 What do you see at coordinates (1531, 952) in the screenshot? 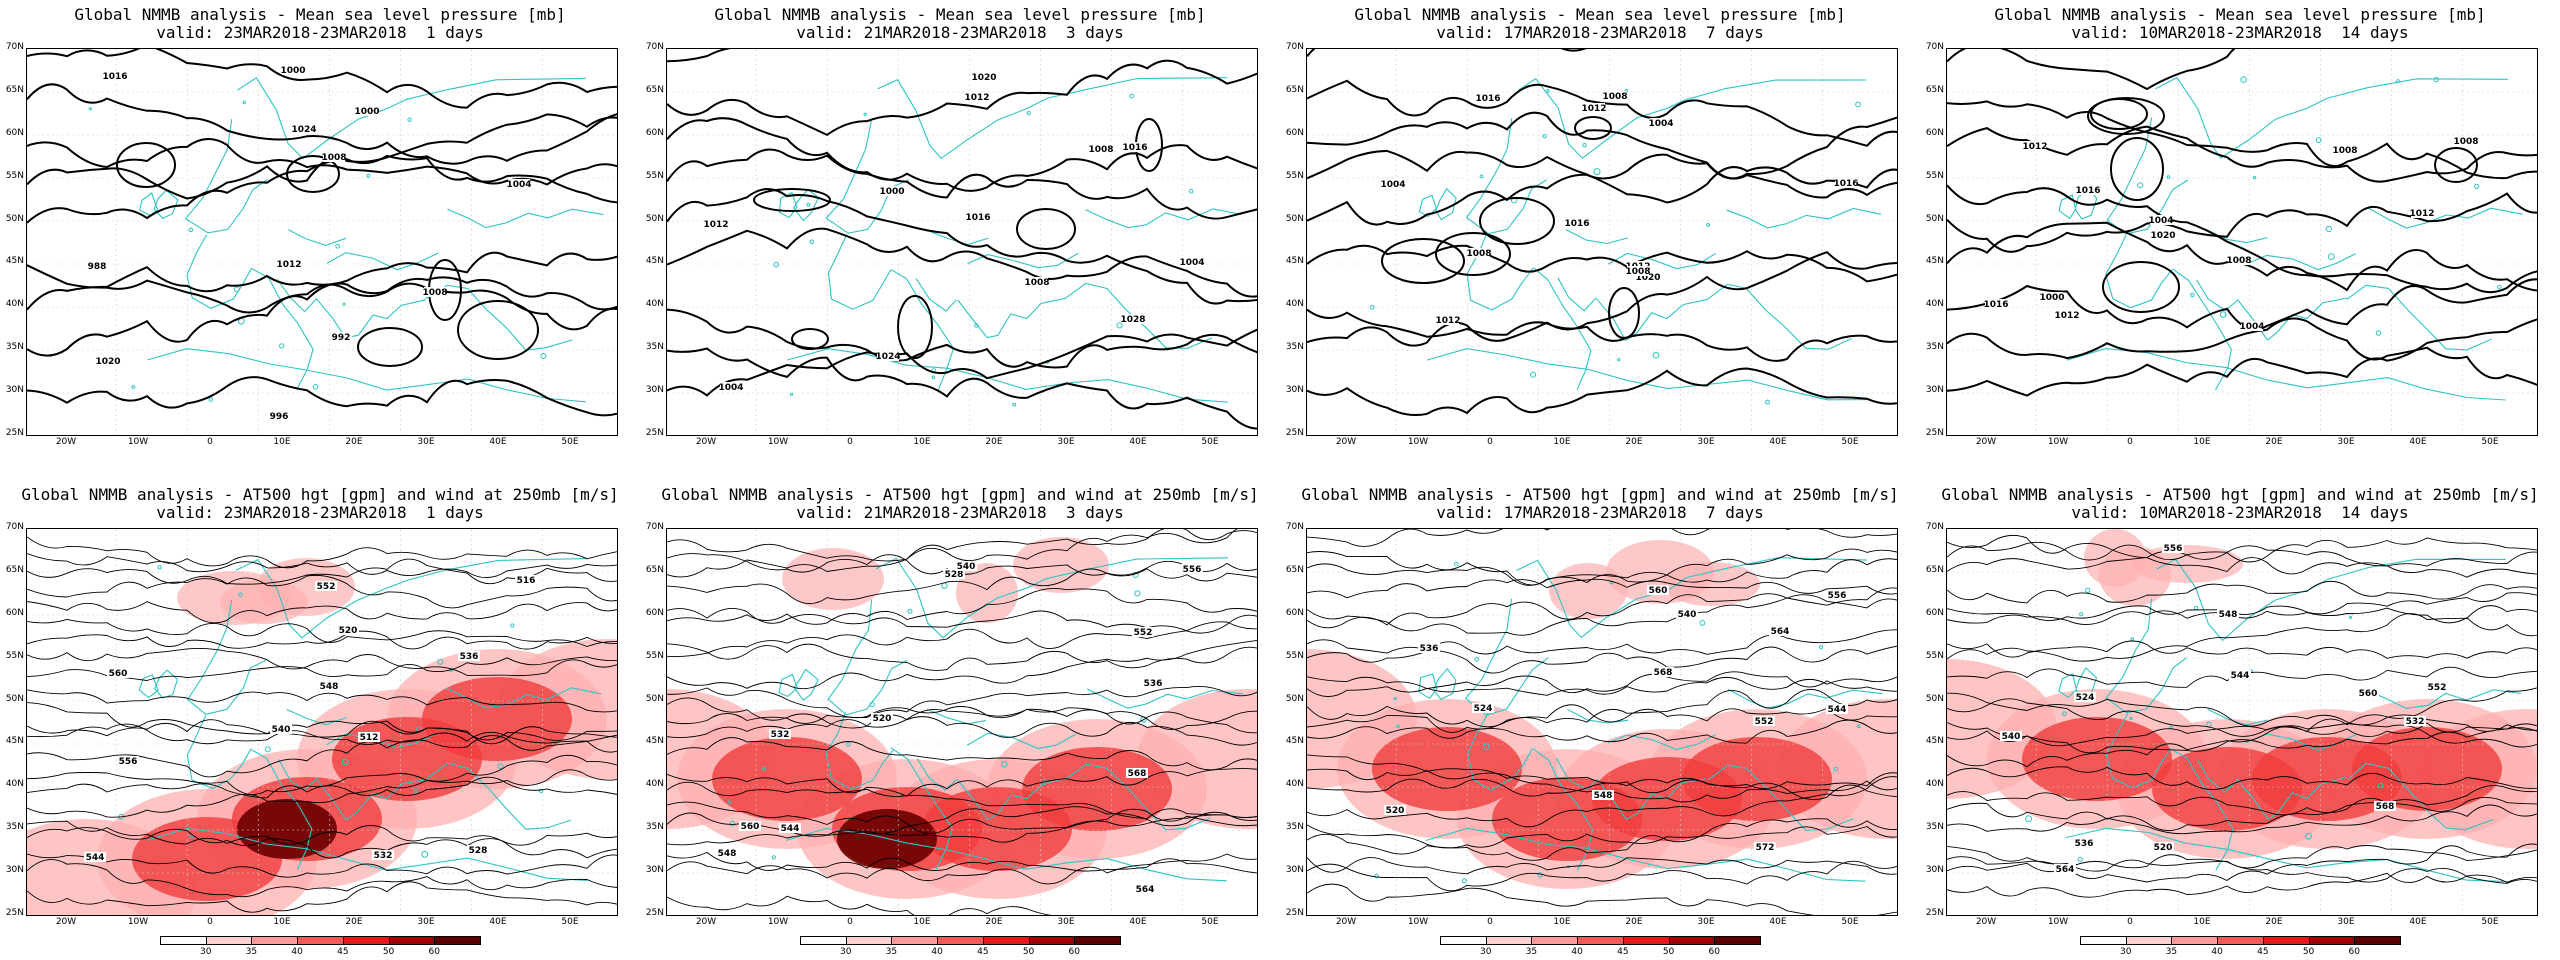
I see `colorbar-tick: 35` at bounding box center [1531, 952].